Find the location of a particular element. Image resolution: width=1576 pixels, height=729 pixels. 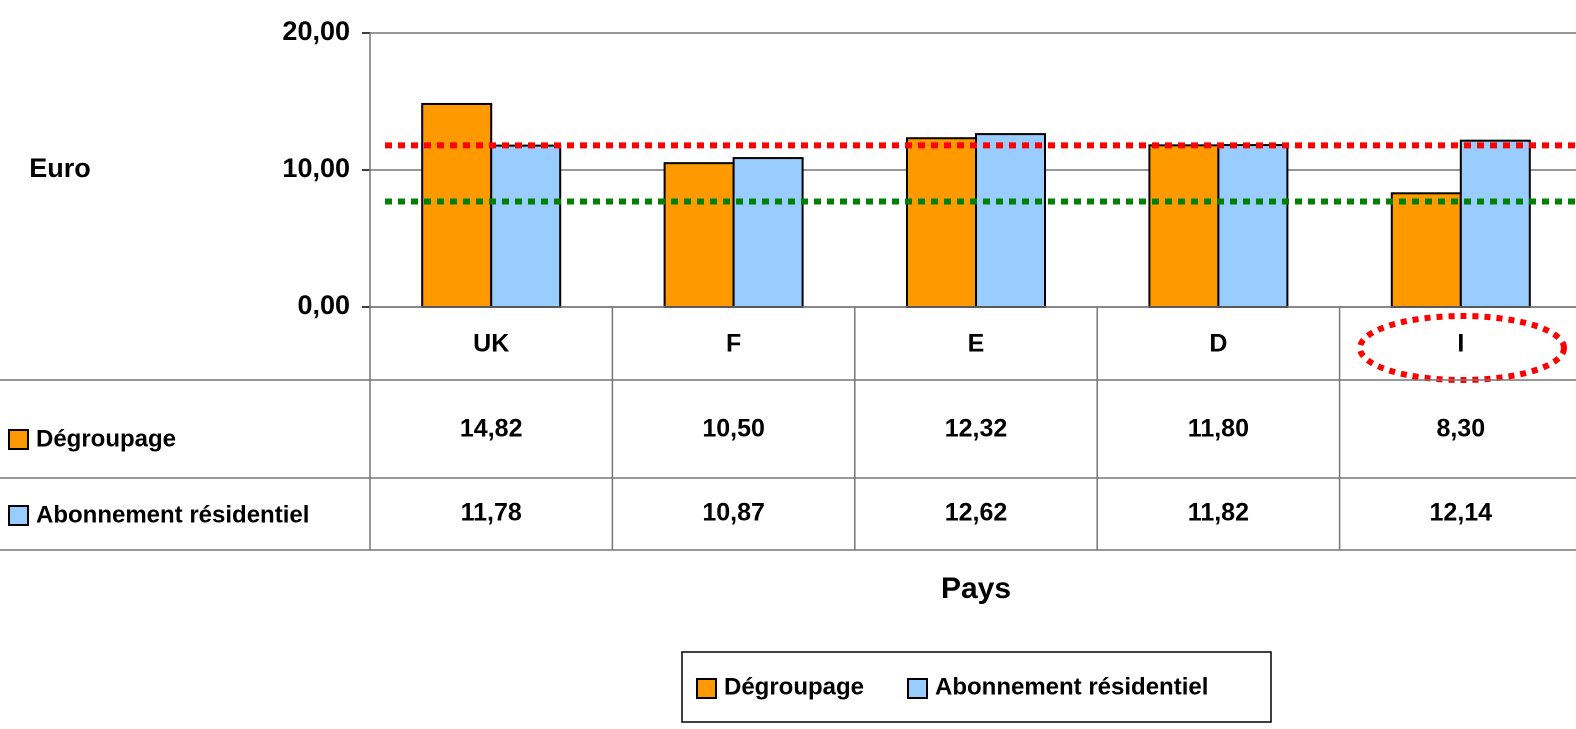

value-label: 12,62 is located at coordinates (976, 513).